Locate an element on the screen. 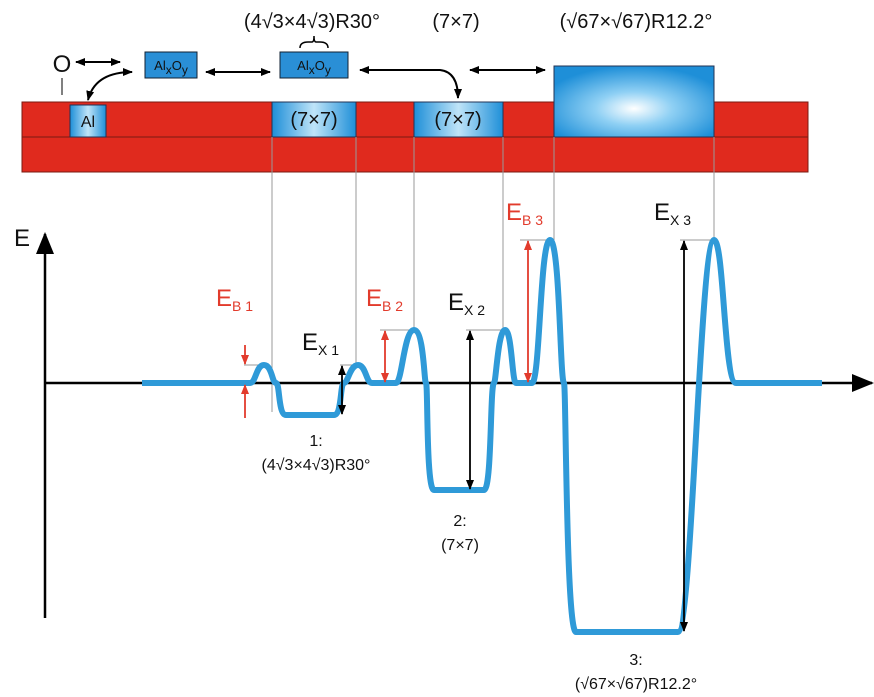 The width and height of the screenshot is (874, 697). barrier-label: EB 1 is located at coordinates (234, 299).